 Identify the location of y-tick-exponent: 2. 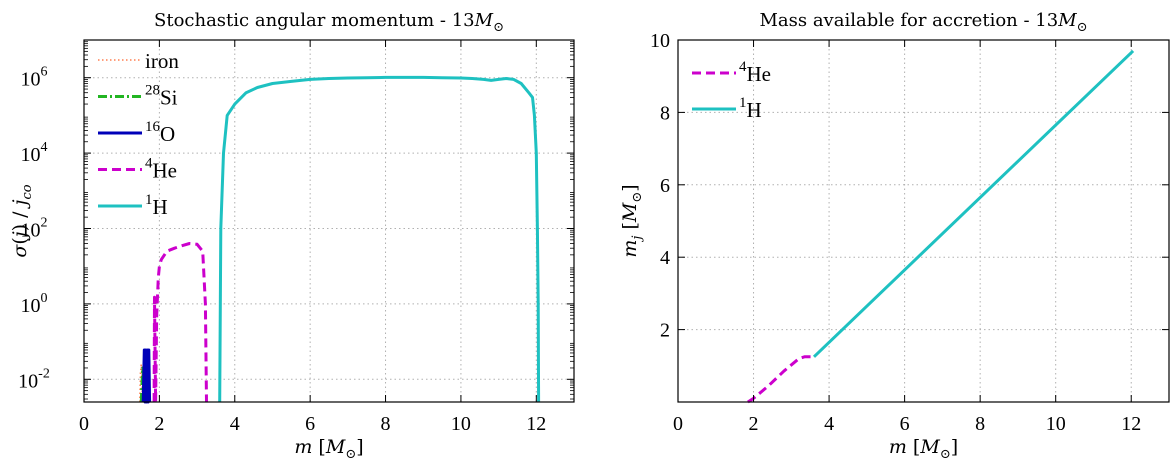
(44, 223).